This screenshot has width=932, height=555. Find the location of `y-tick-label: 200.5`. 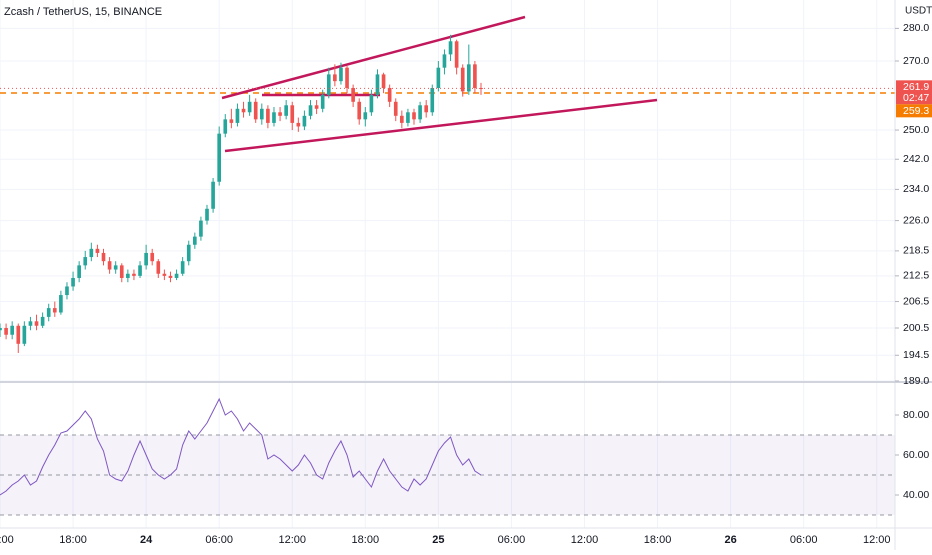

y-tick-label: 200.5 is located at coordinates (916, 328).